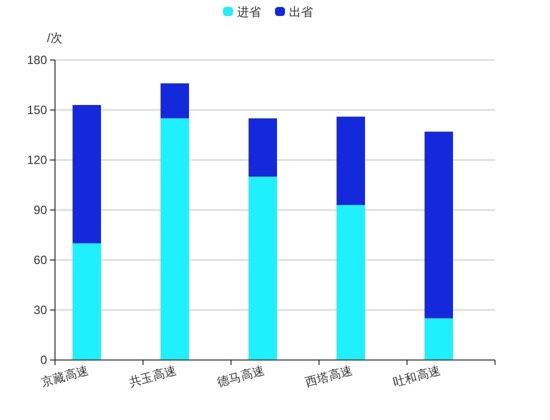  I want to click on x-tick-label: 共玉高速, so click(153, 376).